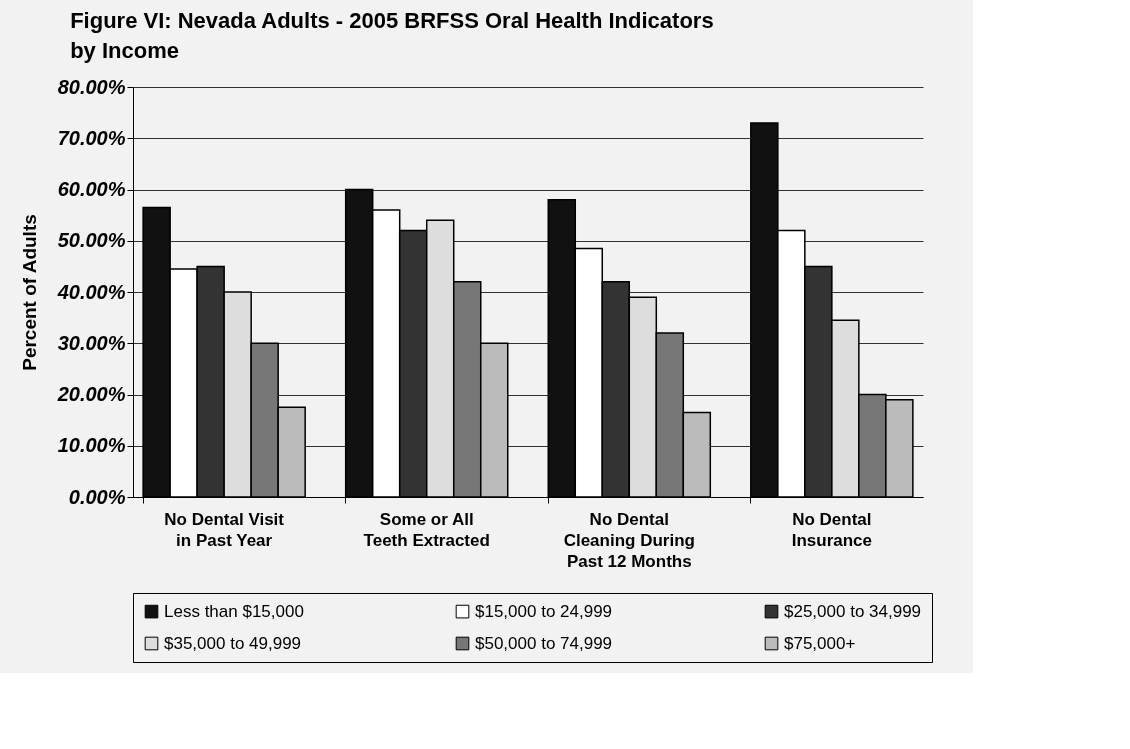 This screenshot has height=749, width=1130. Describe the element at coordinates (544, 643) in the screenshot. I see `legend-label: $50,000 to 74,999` at that location.